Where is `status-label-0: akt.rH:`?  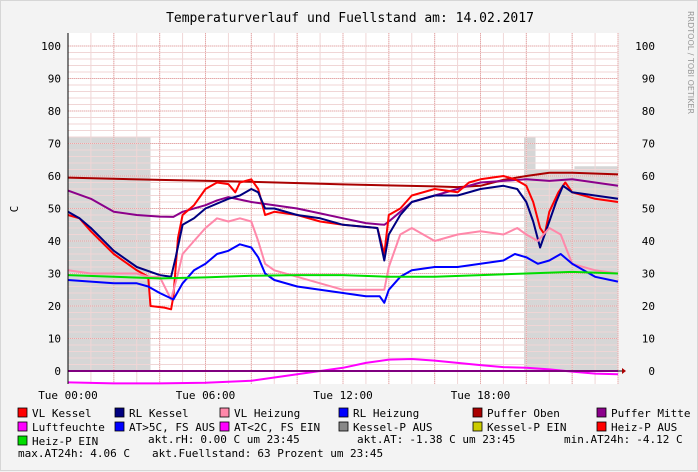 status-label-0: akt.rH: is located at coordinates (171, 439).